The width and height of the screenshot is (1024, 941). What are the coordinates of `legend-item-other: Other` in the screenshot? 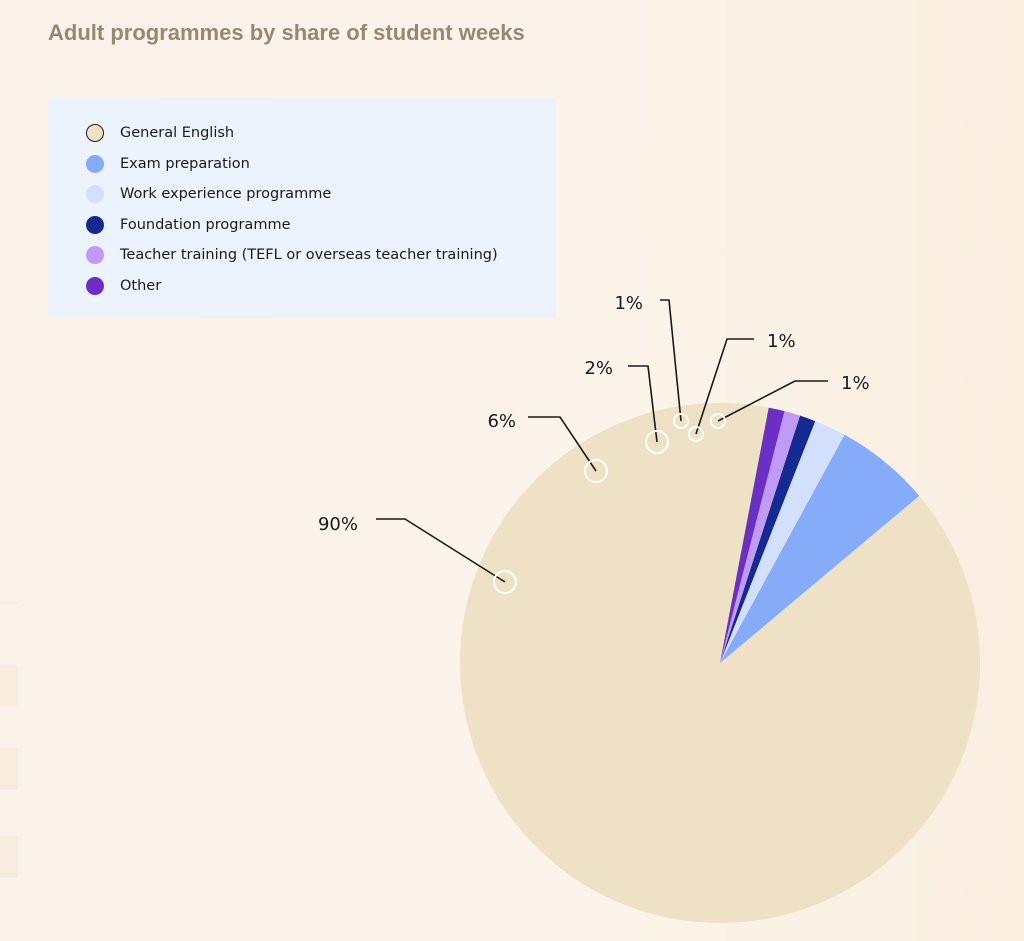 It's located at (123, 286).